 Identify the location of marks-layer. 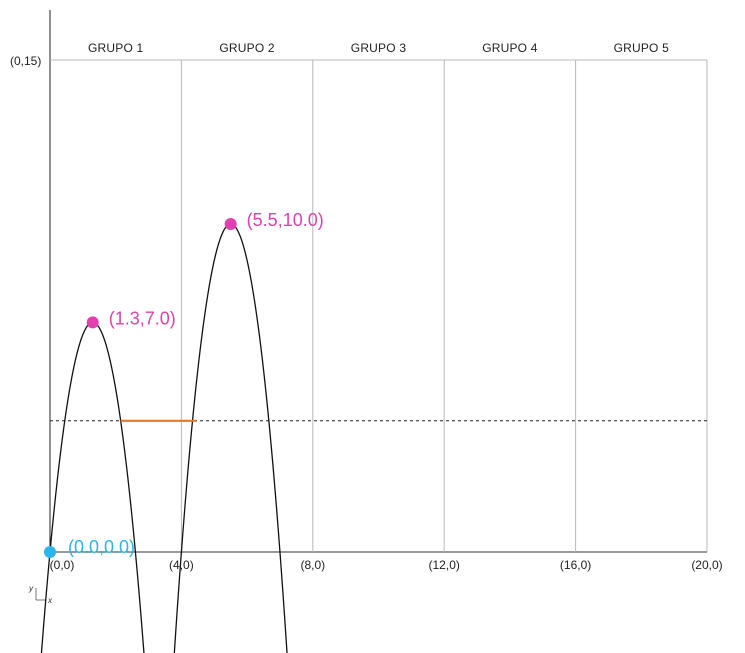
(140, 388).